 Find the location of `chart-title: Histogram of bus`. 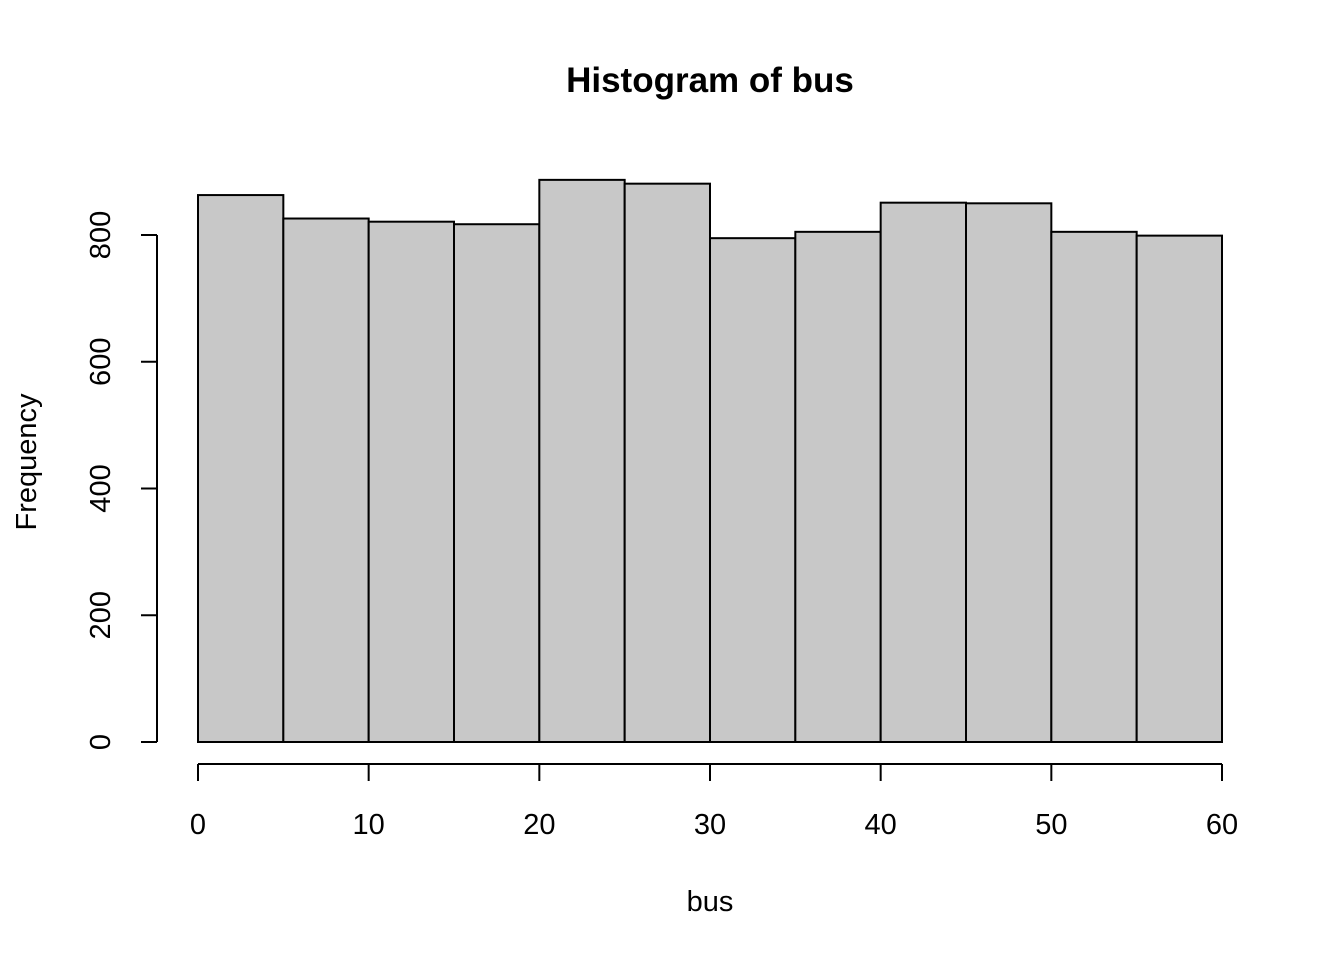

chart-title: Histogram of bus is located at coordinates (710, 80).